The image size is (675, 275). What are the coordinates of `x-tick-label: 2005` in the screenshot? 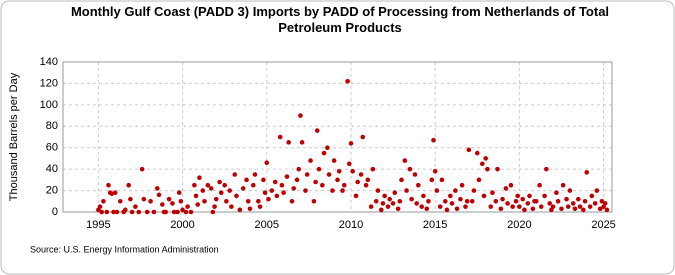 It's located at (267, 225).